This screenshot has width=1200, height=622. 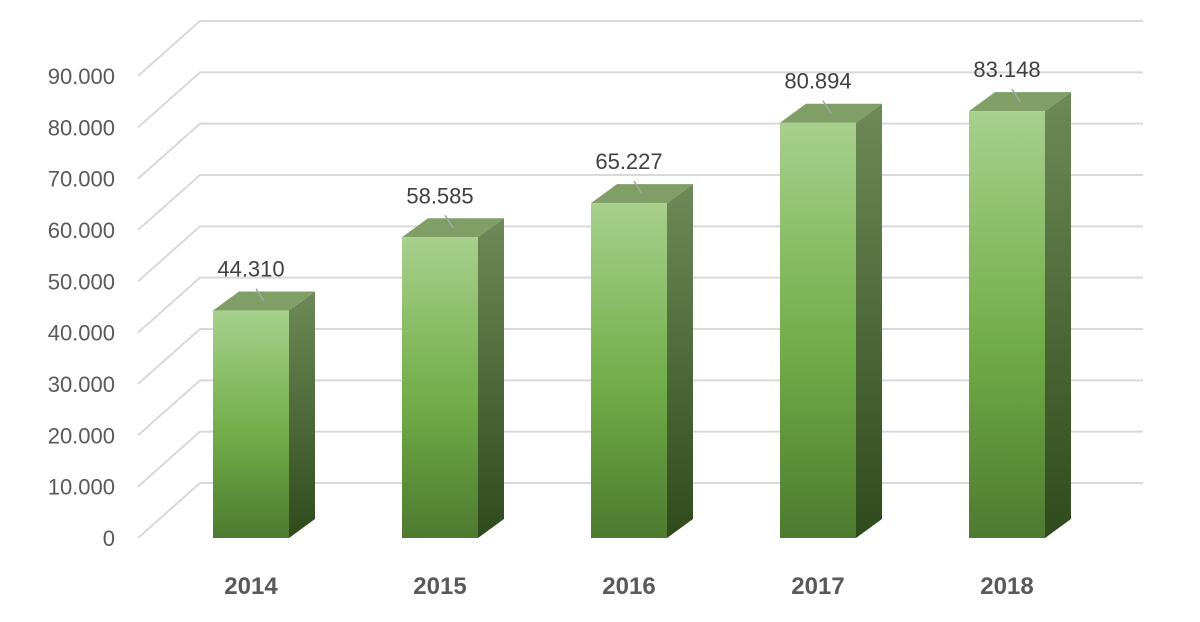 What do you see at coordinates (81, 487) in the screenshot?
I see `y-tick-label: 10.000` at bounding box center [81, 487].